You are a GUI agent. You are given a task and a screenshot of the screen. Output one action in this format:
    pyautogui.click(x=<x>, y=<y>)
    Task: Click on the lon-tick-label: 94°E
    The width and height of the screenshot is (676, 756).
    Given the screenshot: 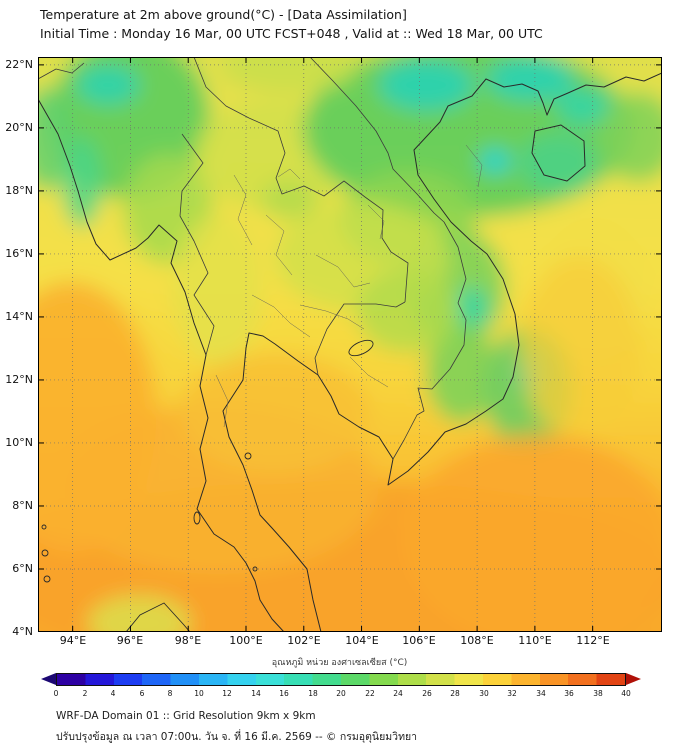 What is the action you would take?
    pyautogui.click(x=73, y=640)
    